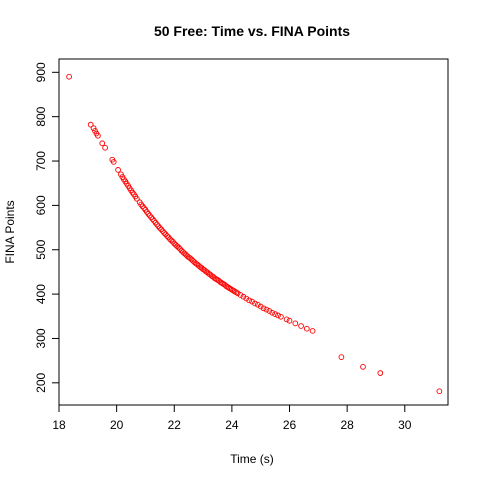 The image size is (480, 480). I want to click on y-tick-label: 500, so click(41, 249).